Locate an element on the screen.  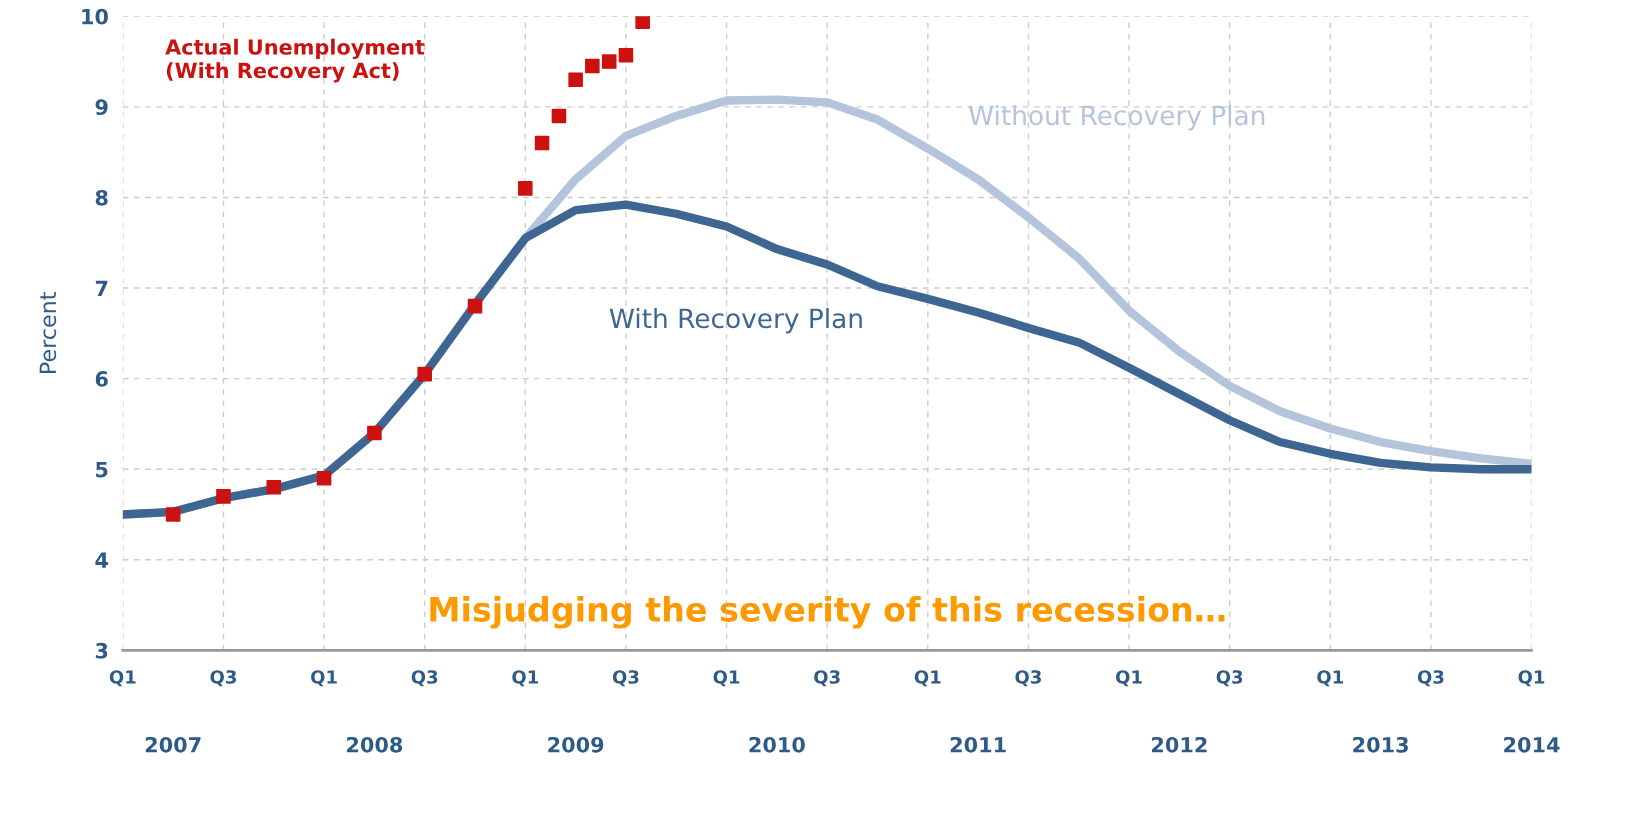
series-label: With Recovery Plan is located at coordinates (735, 320).